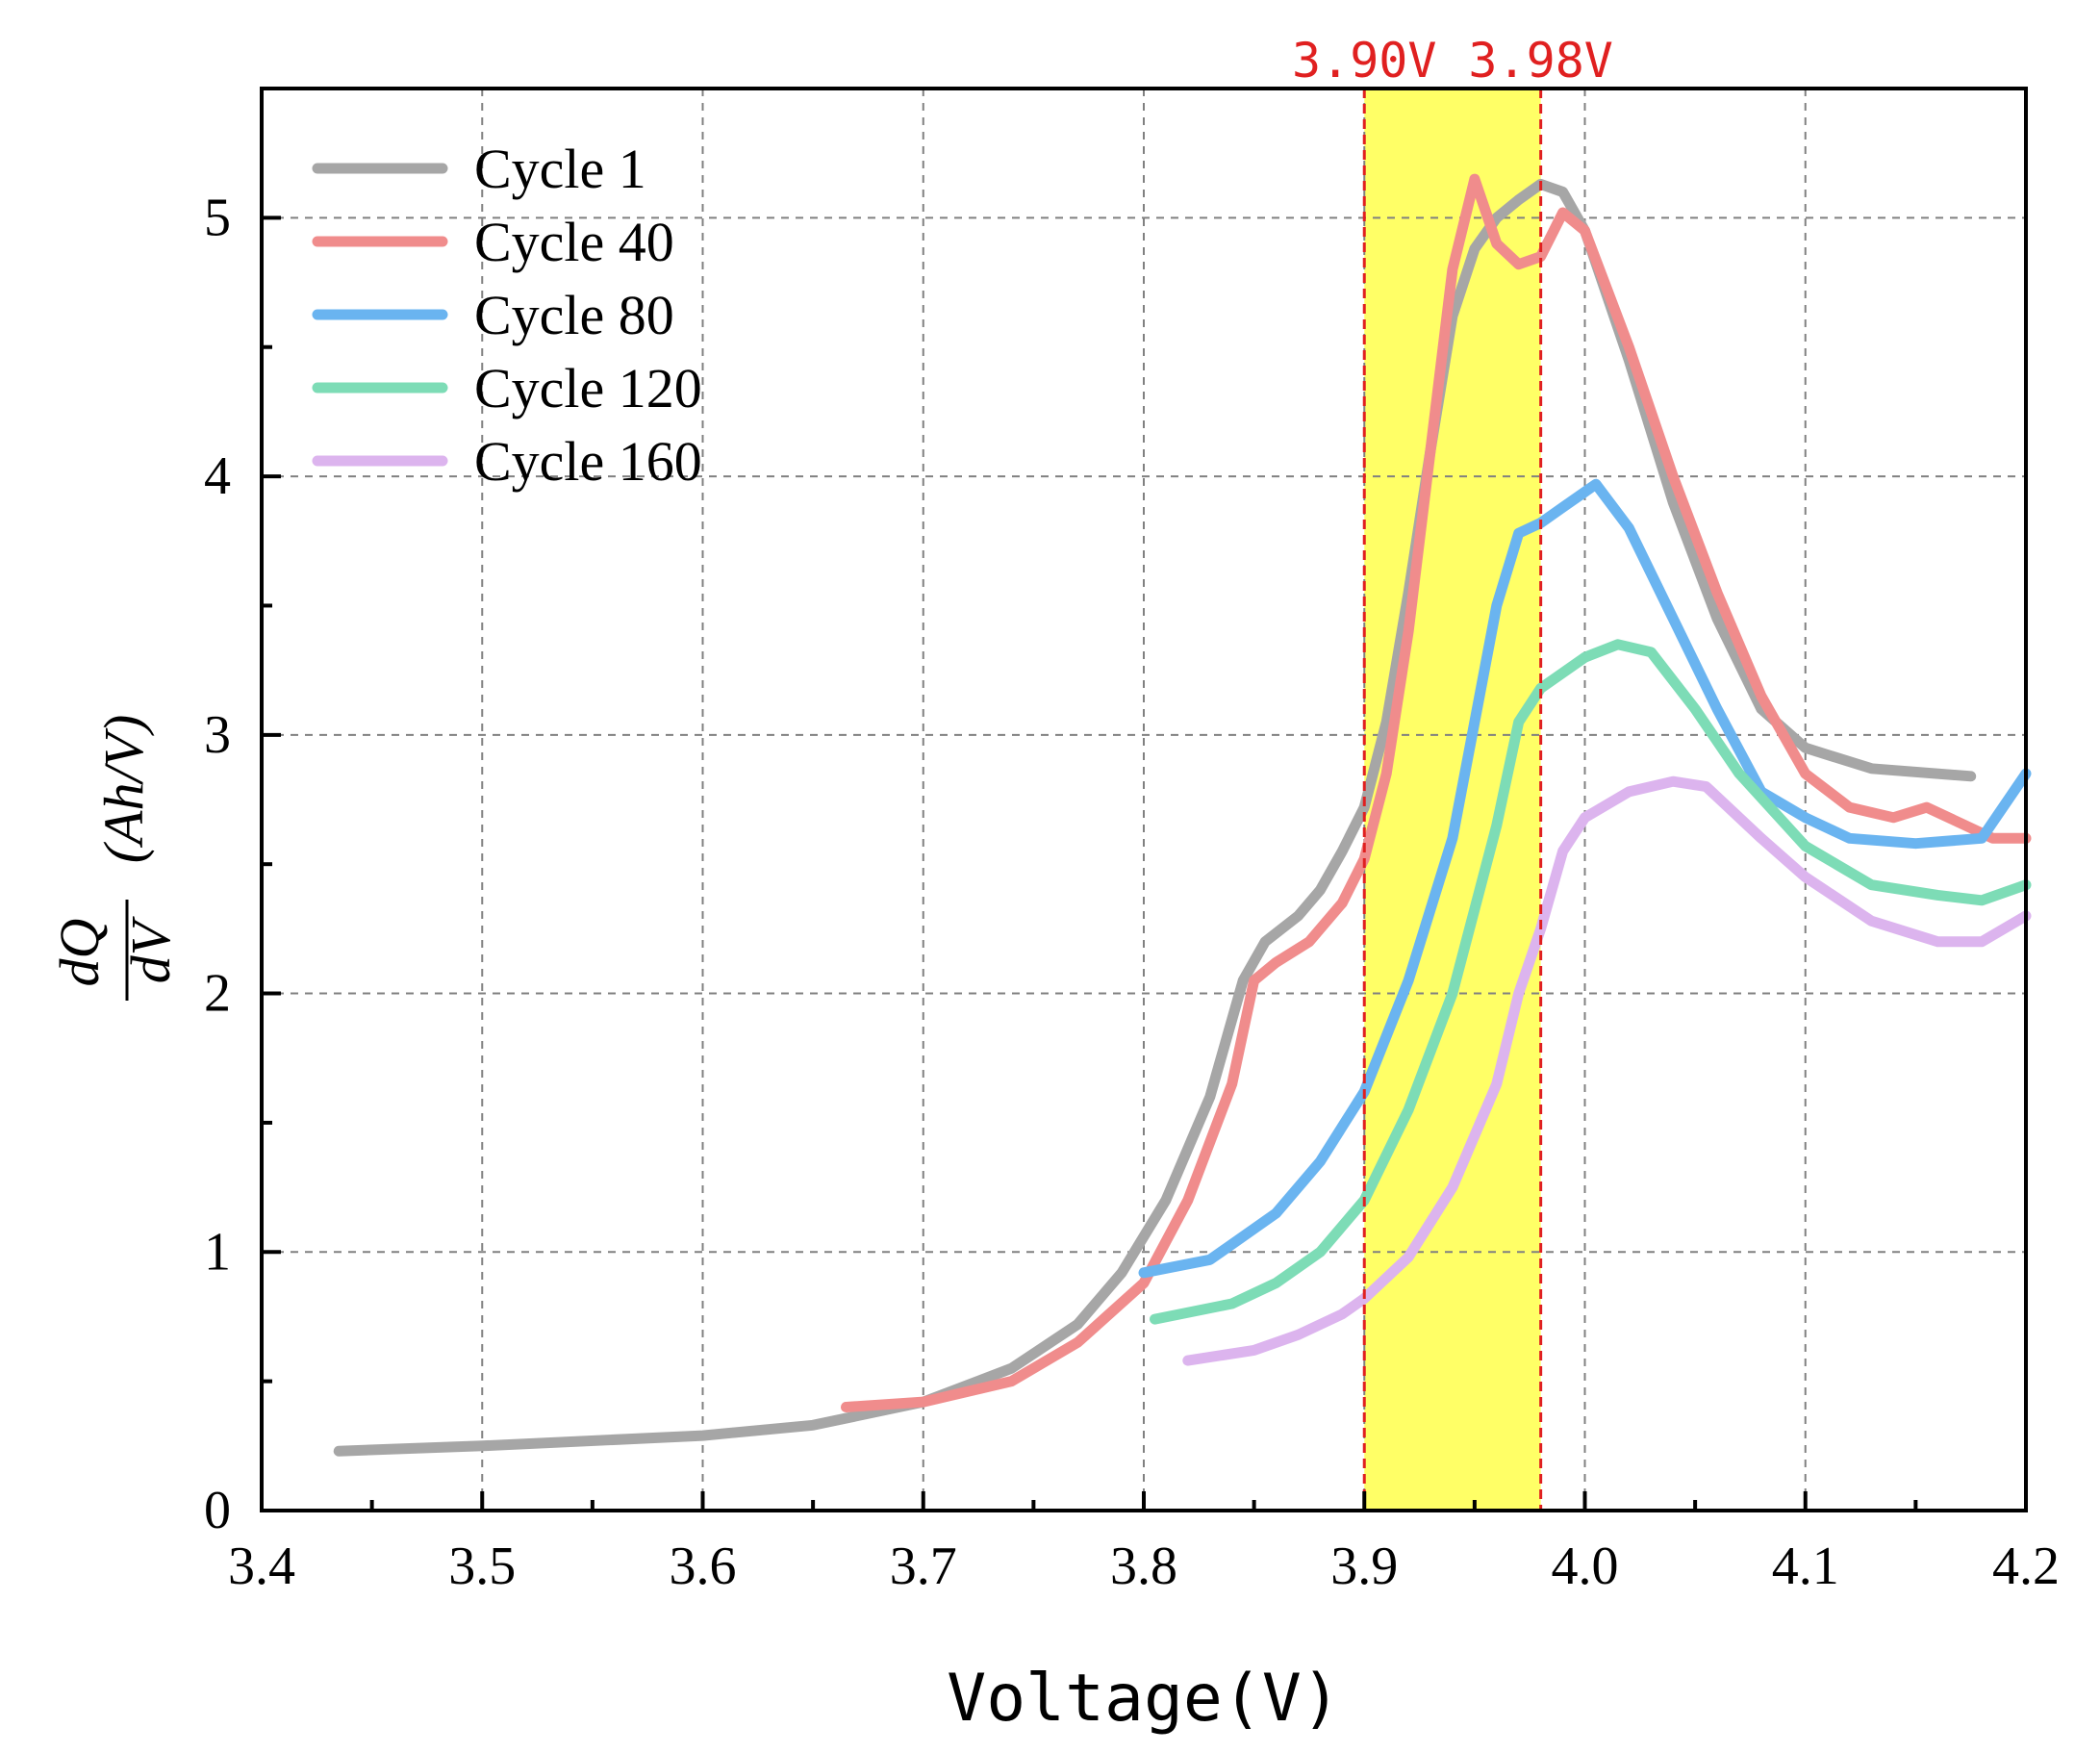  What do you see at coordinates (217, 1252) in the screenshot?
I see `y-tick-label: 1` at bounding box center [217, 1252].